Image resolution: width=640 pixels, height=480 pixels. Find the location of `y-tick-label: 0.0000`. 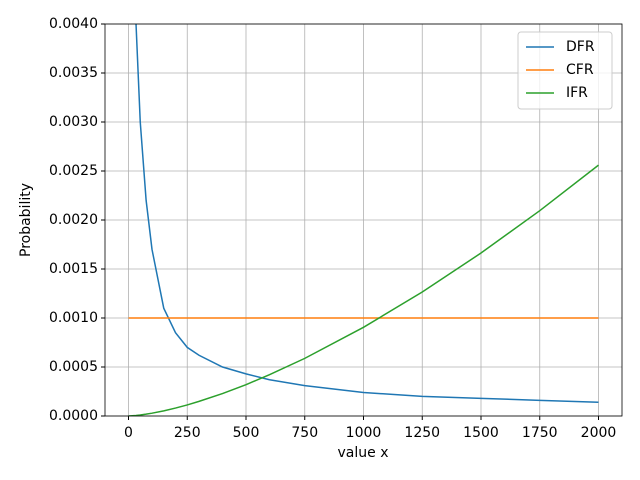

y-tick-label: 0.0000 is located at coordinates (73, 416).